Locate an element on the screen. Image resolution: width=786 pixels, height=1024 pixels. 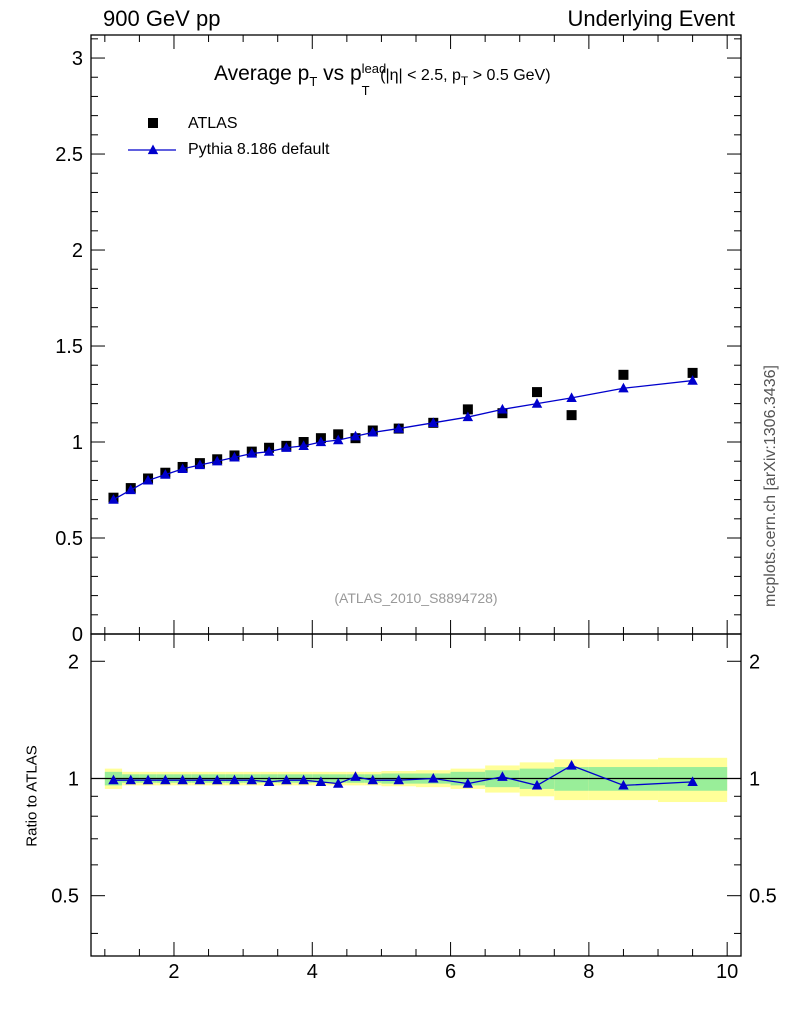
y-tick-label: 2 is located at coordinates (77, 251).